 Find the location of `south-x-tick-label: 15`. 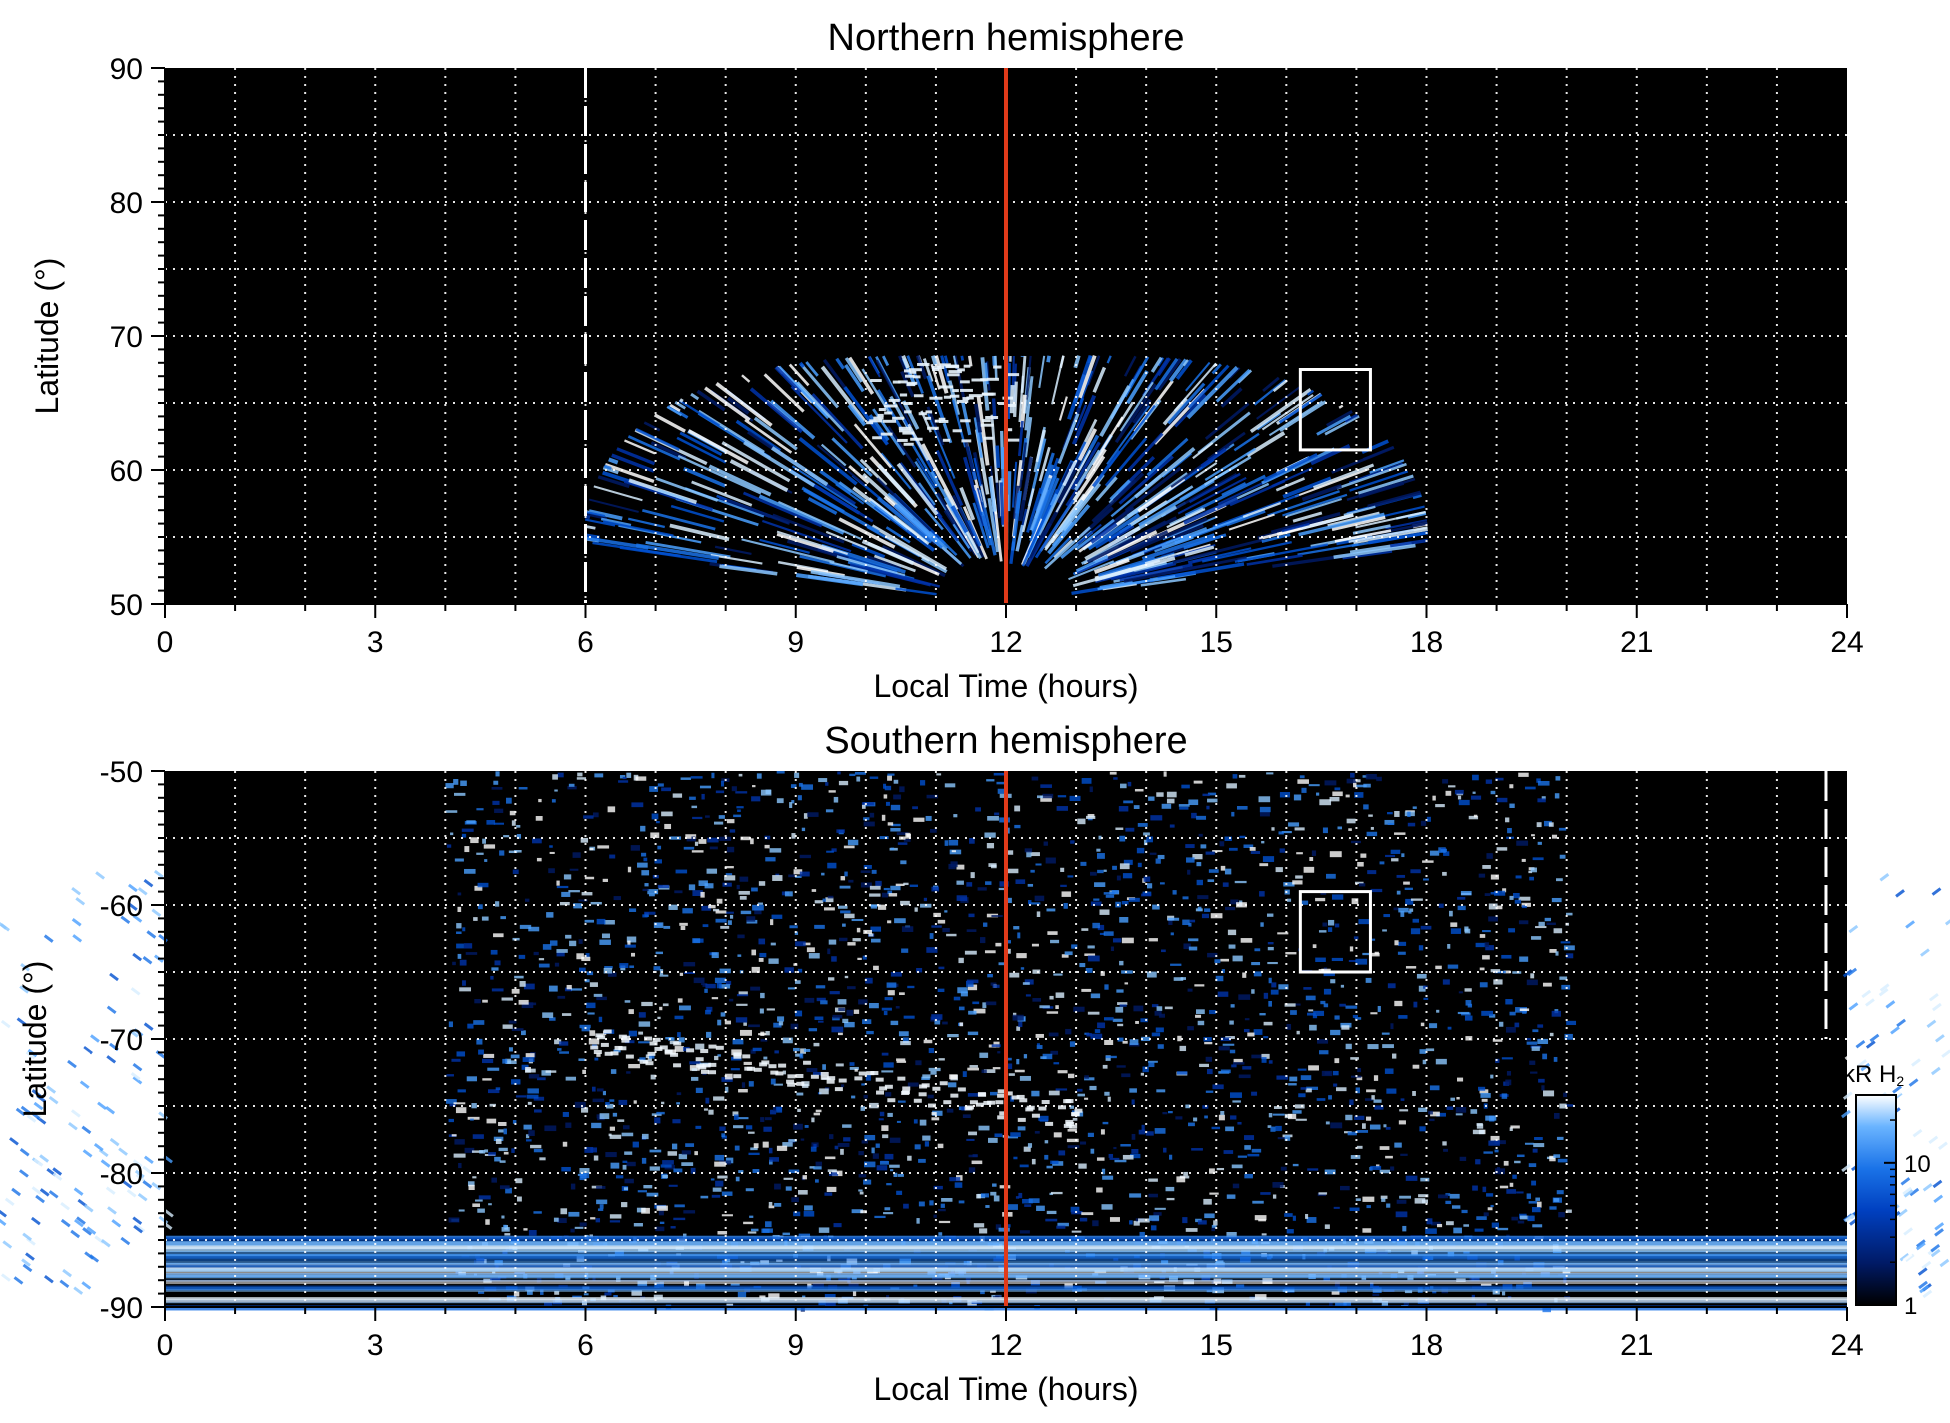

south-x-tick-label: 15 is located at coordinates (1216, 1345).